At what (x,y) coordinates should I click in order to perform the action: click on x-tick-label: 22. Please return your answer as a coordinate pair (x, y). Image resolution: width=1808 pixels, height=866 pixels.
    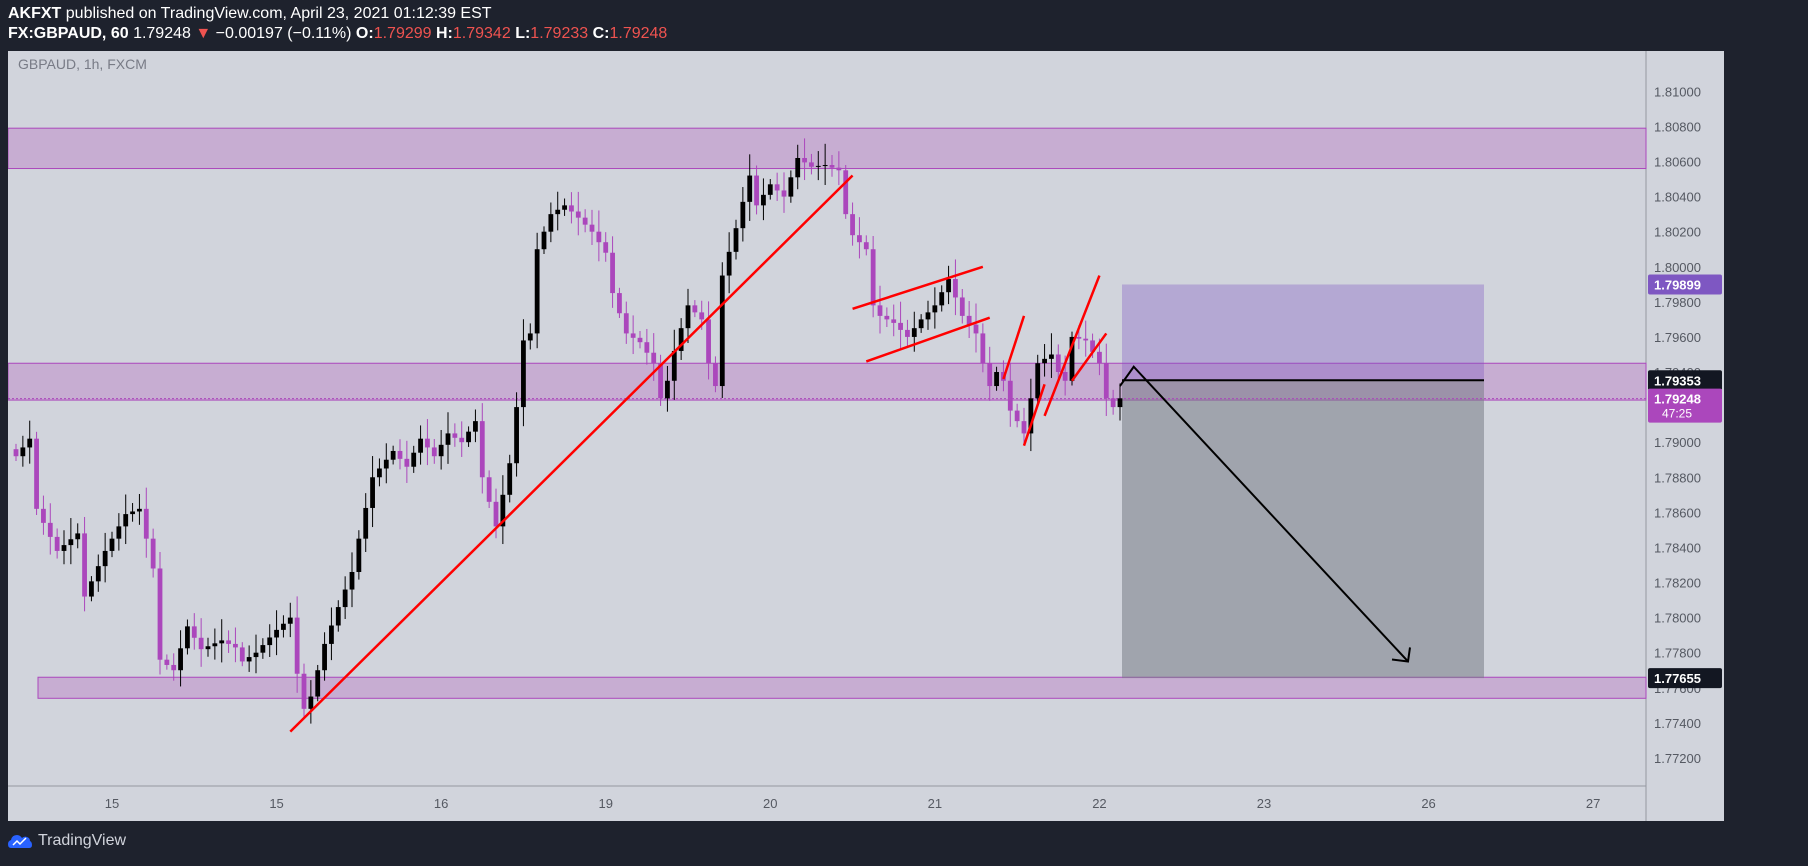
    Looking at the image, I should click on (1099, 803).